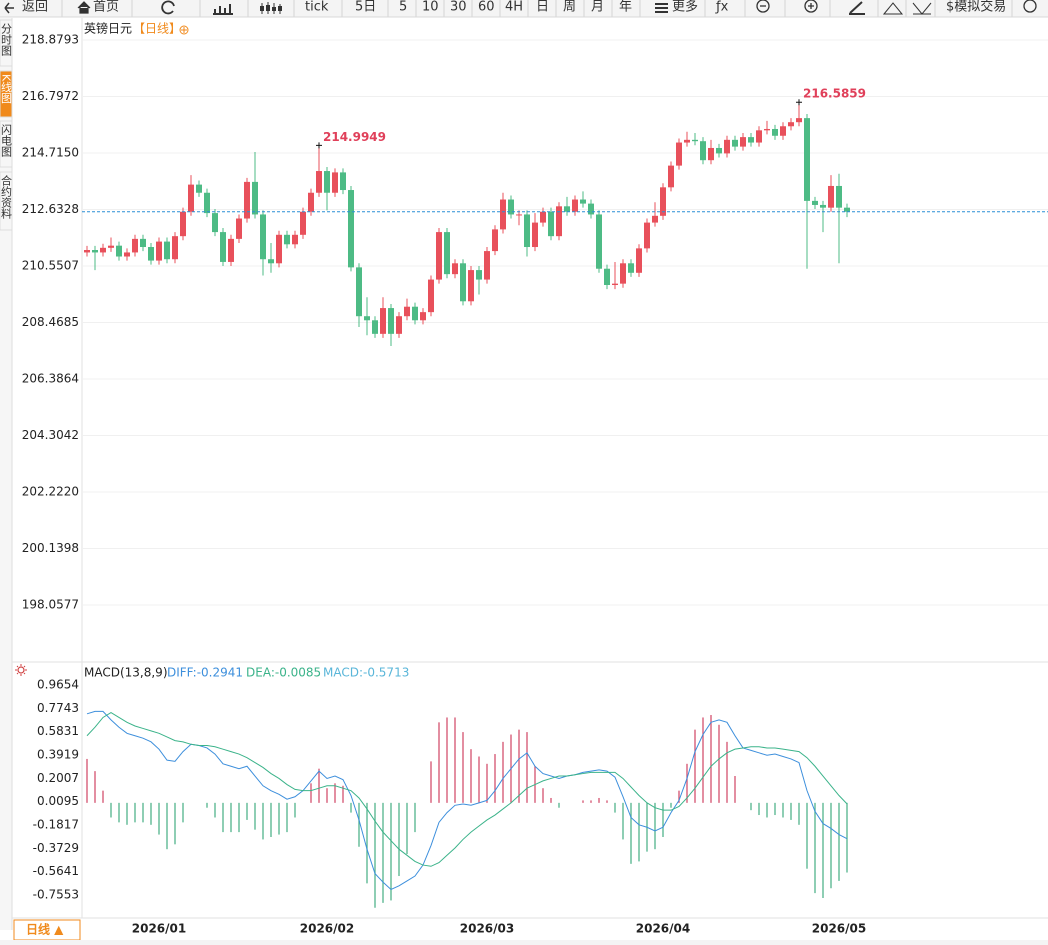 The image size is (1048, 945). What do you see at coordinates (542, 7) in the screenshot?
I see `toolbar-button: 日` at bounding box center [542, 7].